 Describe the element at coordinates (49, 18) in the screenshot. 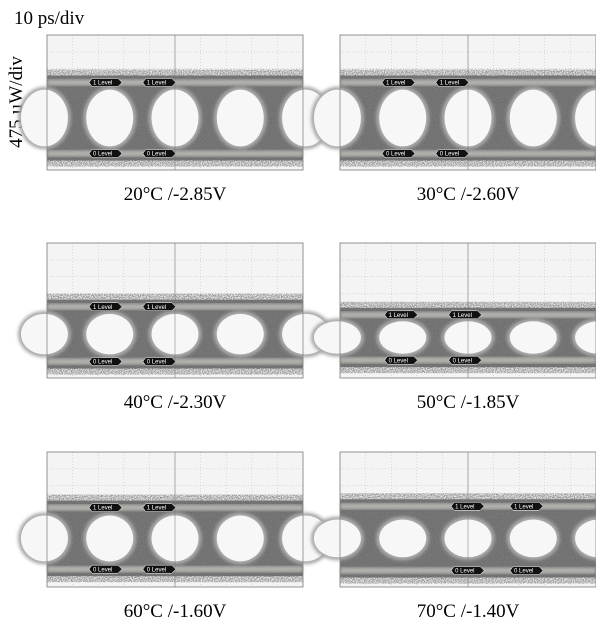

I see `time-scale: 10 ps/div` at that location.